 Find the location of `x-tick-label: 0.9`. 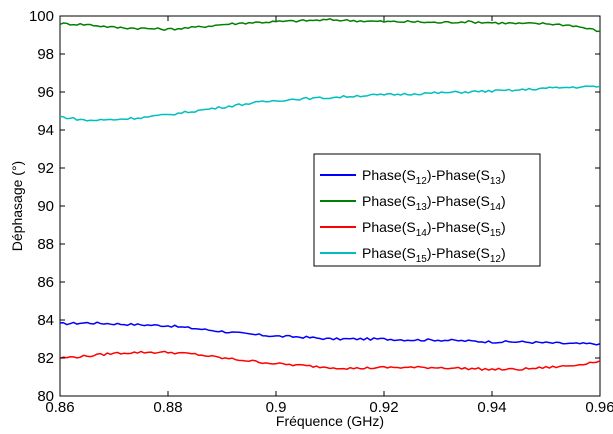

x-tick-label: 0.9 is located at coordinates (276, 407).